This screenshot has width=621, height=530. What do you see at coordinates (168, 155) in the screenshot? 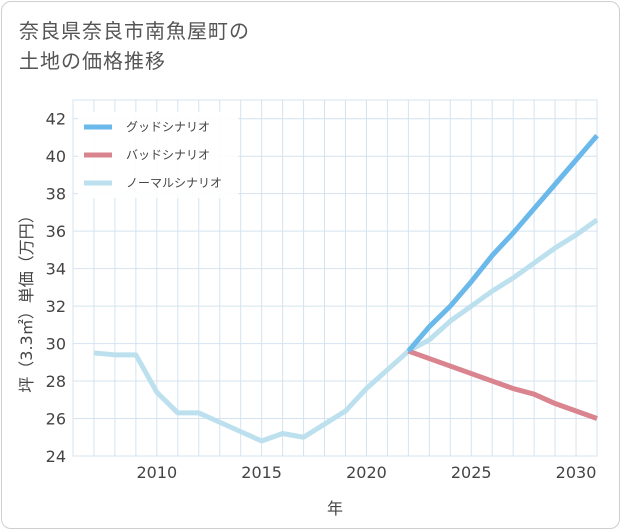
I see `legend-label: バッドシナリオ` at bounding box center [168, 155].